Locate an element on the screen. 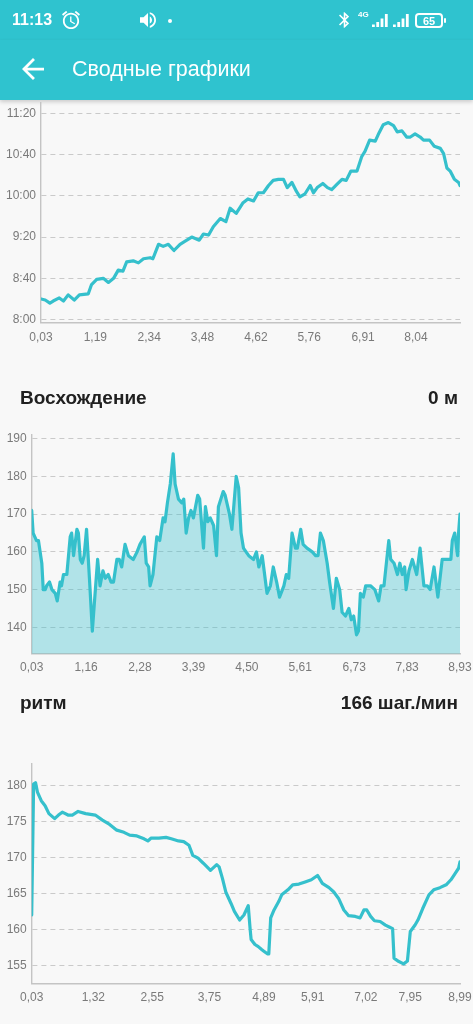 The image size is (473, 1024). chart-title: ритм is located at coordinates (43, 703).